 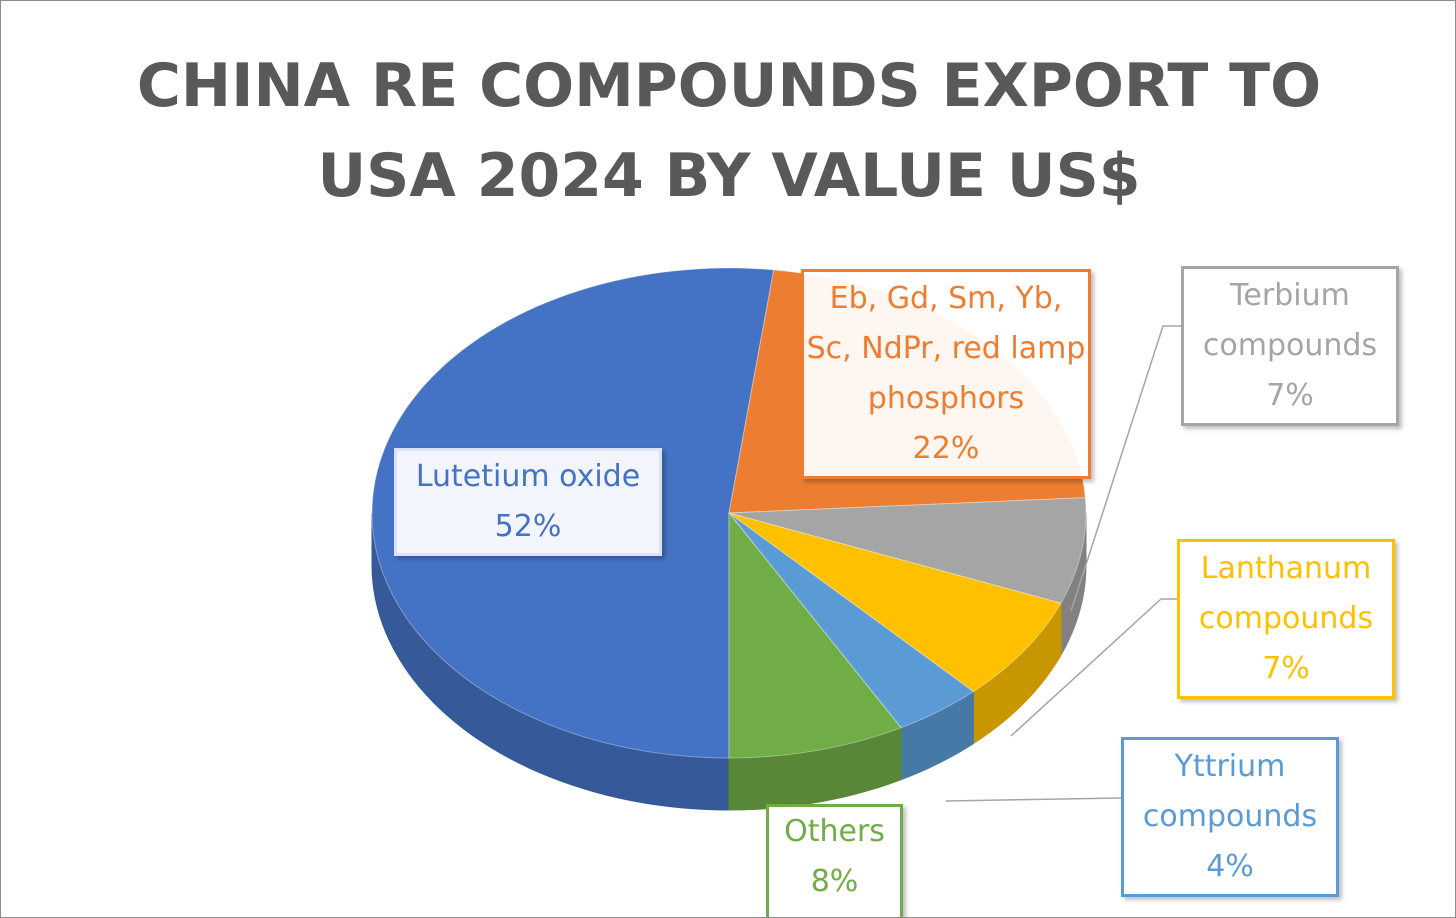 I want to click on data-label: Lutetium oxide 52%, so click(x=528, y=502).